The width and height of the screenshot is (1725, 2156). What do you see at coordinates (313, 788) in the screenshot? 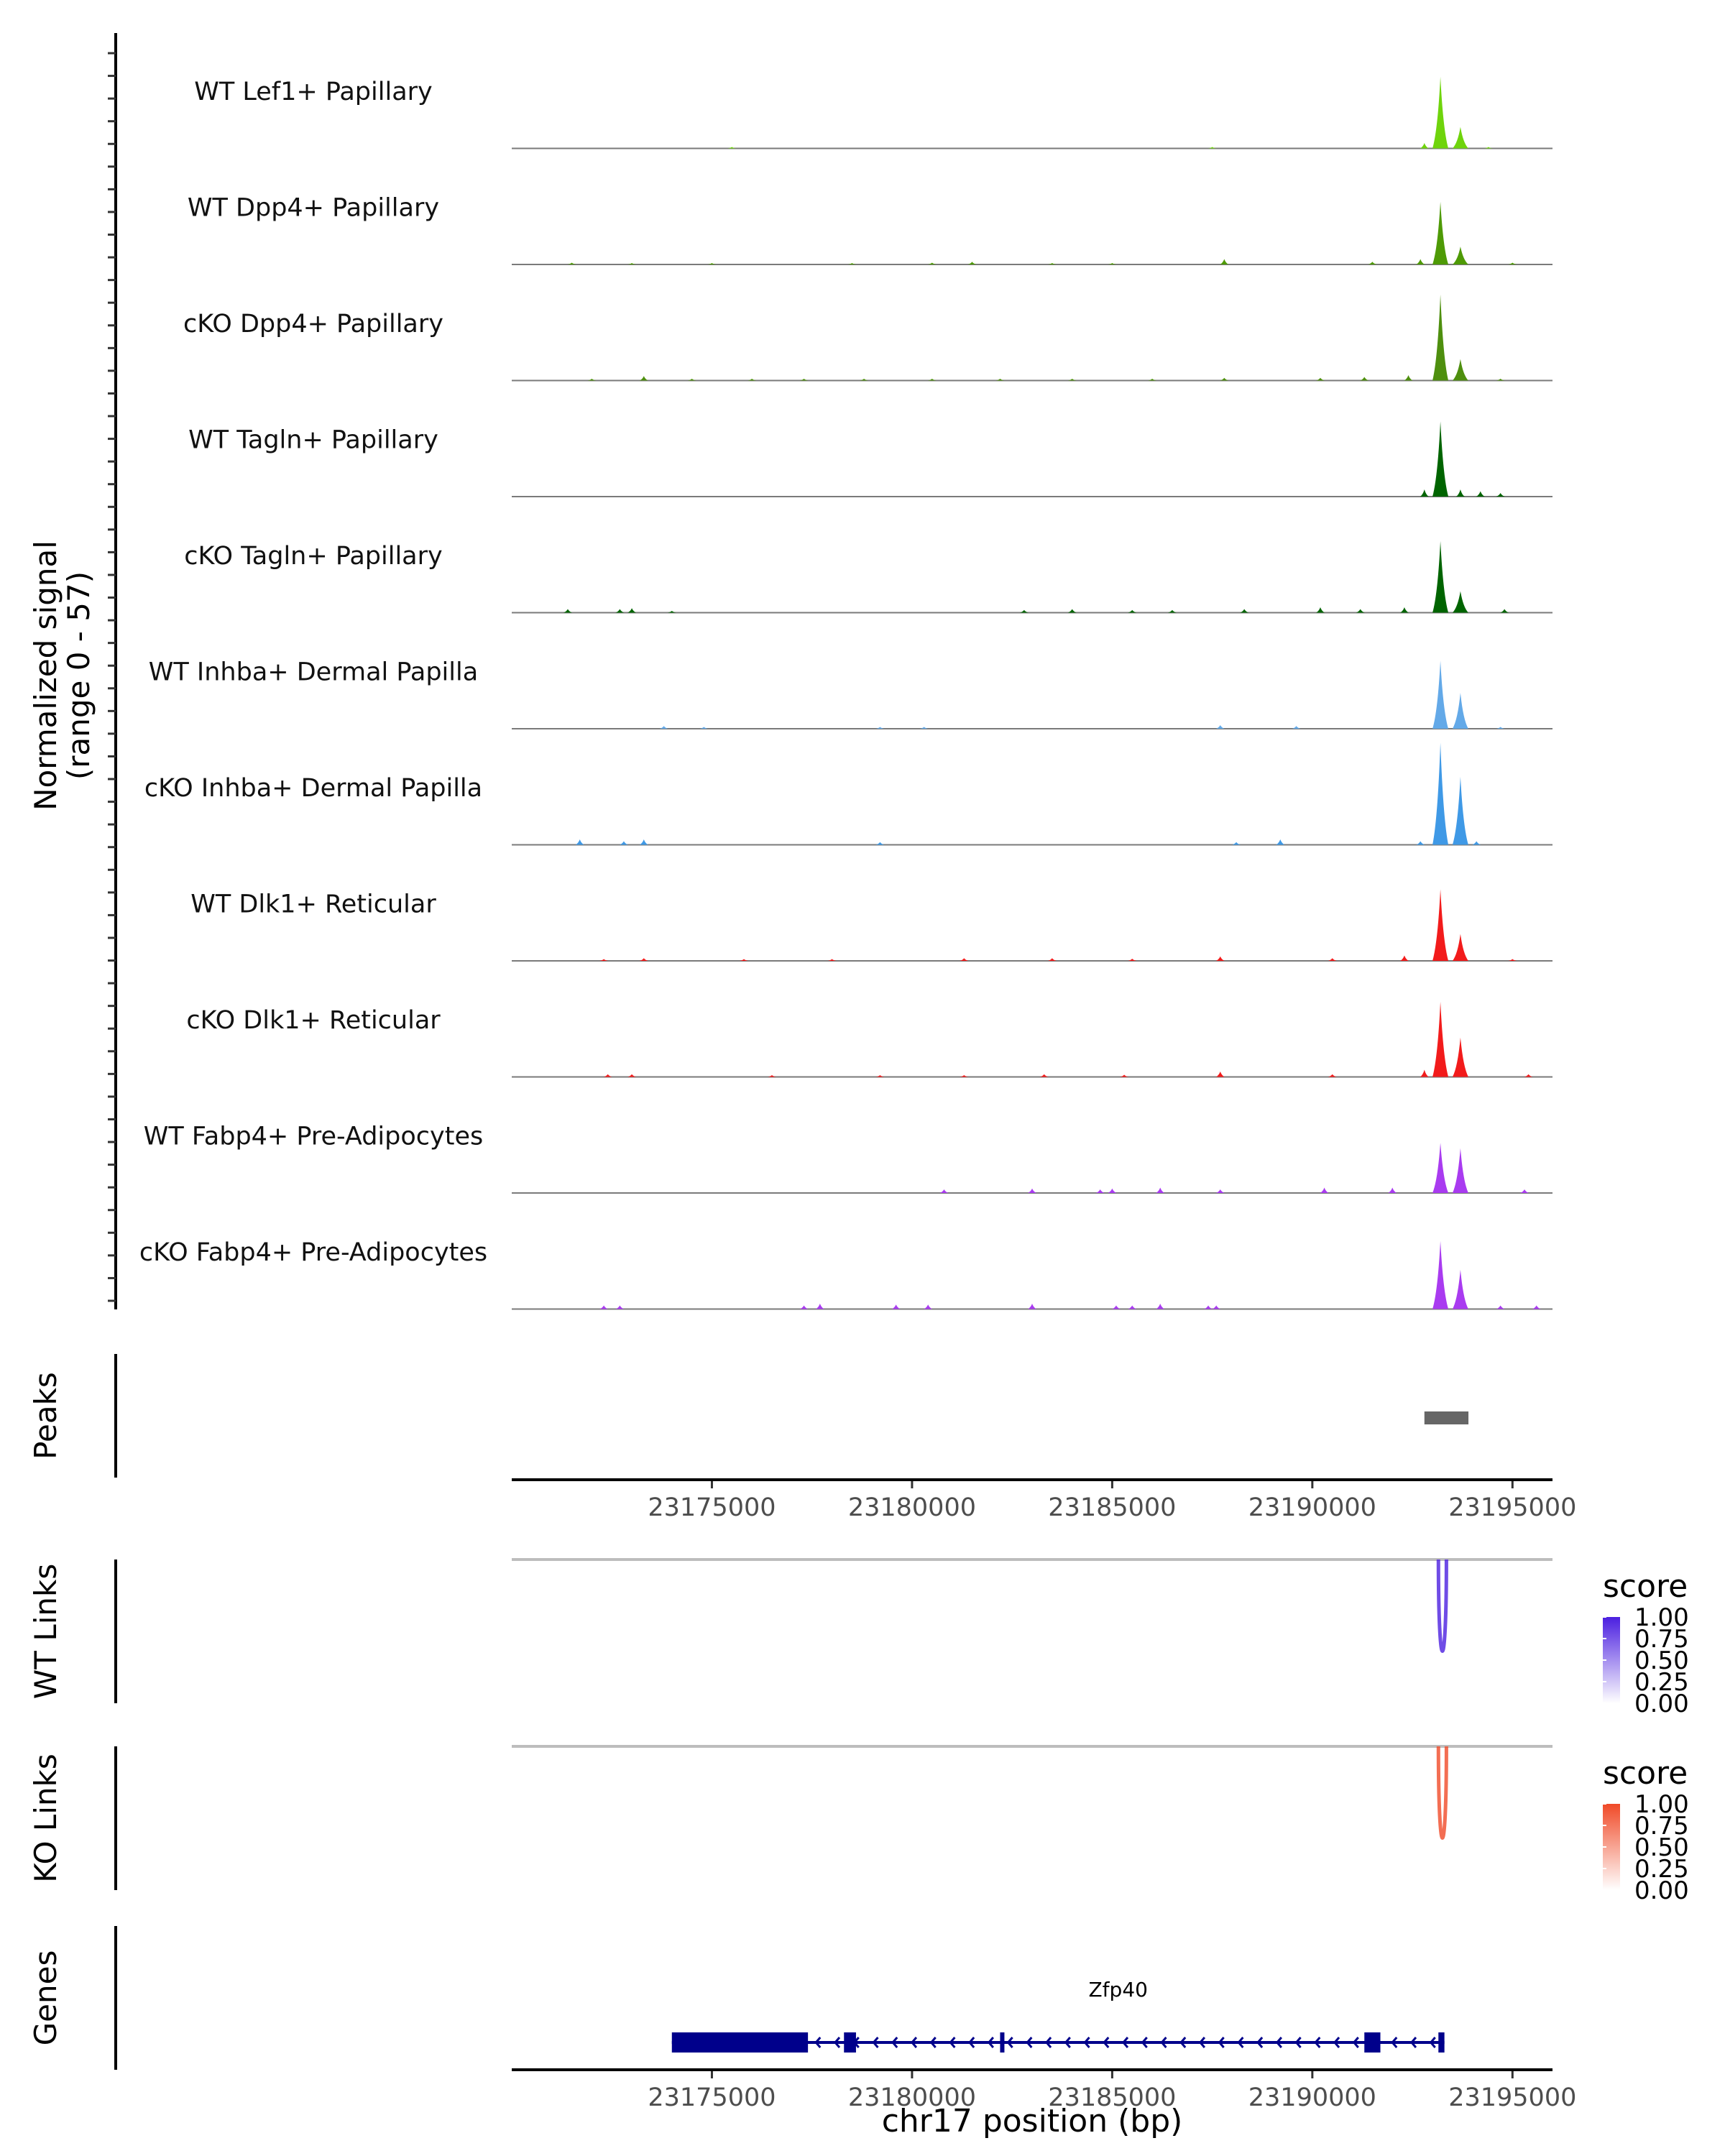
I see `track-label: cKO Inhba+ Dermal Papilla` at bounding box center [313, 788].